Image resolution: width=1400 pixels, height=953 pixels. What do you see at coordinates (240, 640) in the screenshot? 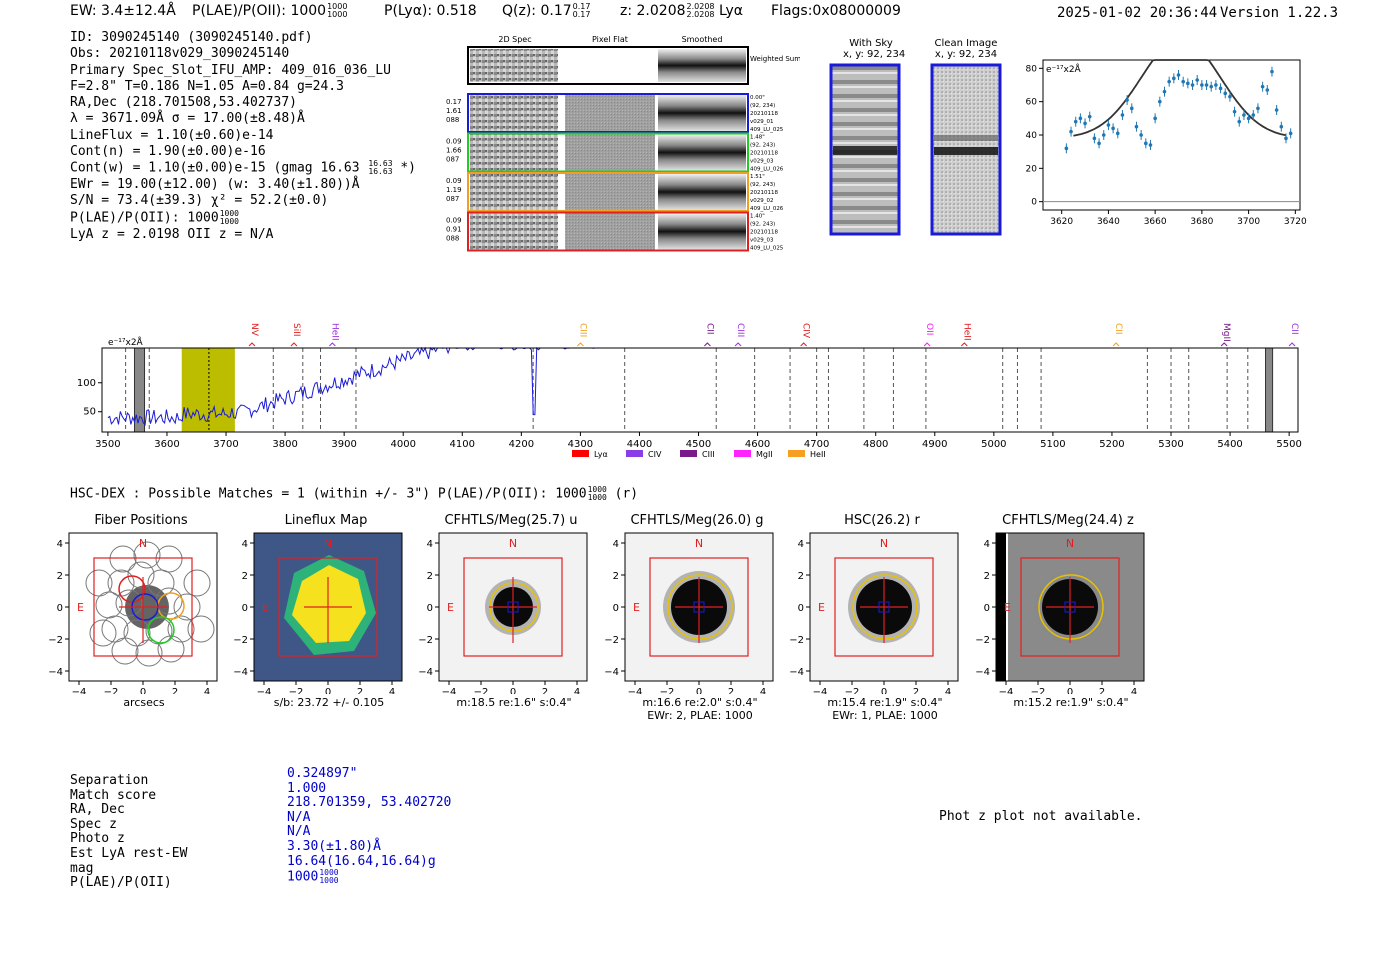
I see `panel-ytick-label-1-3: −2` at bounding box center [240, 640].